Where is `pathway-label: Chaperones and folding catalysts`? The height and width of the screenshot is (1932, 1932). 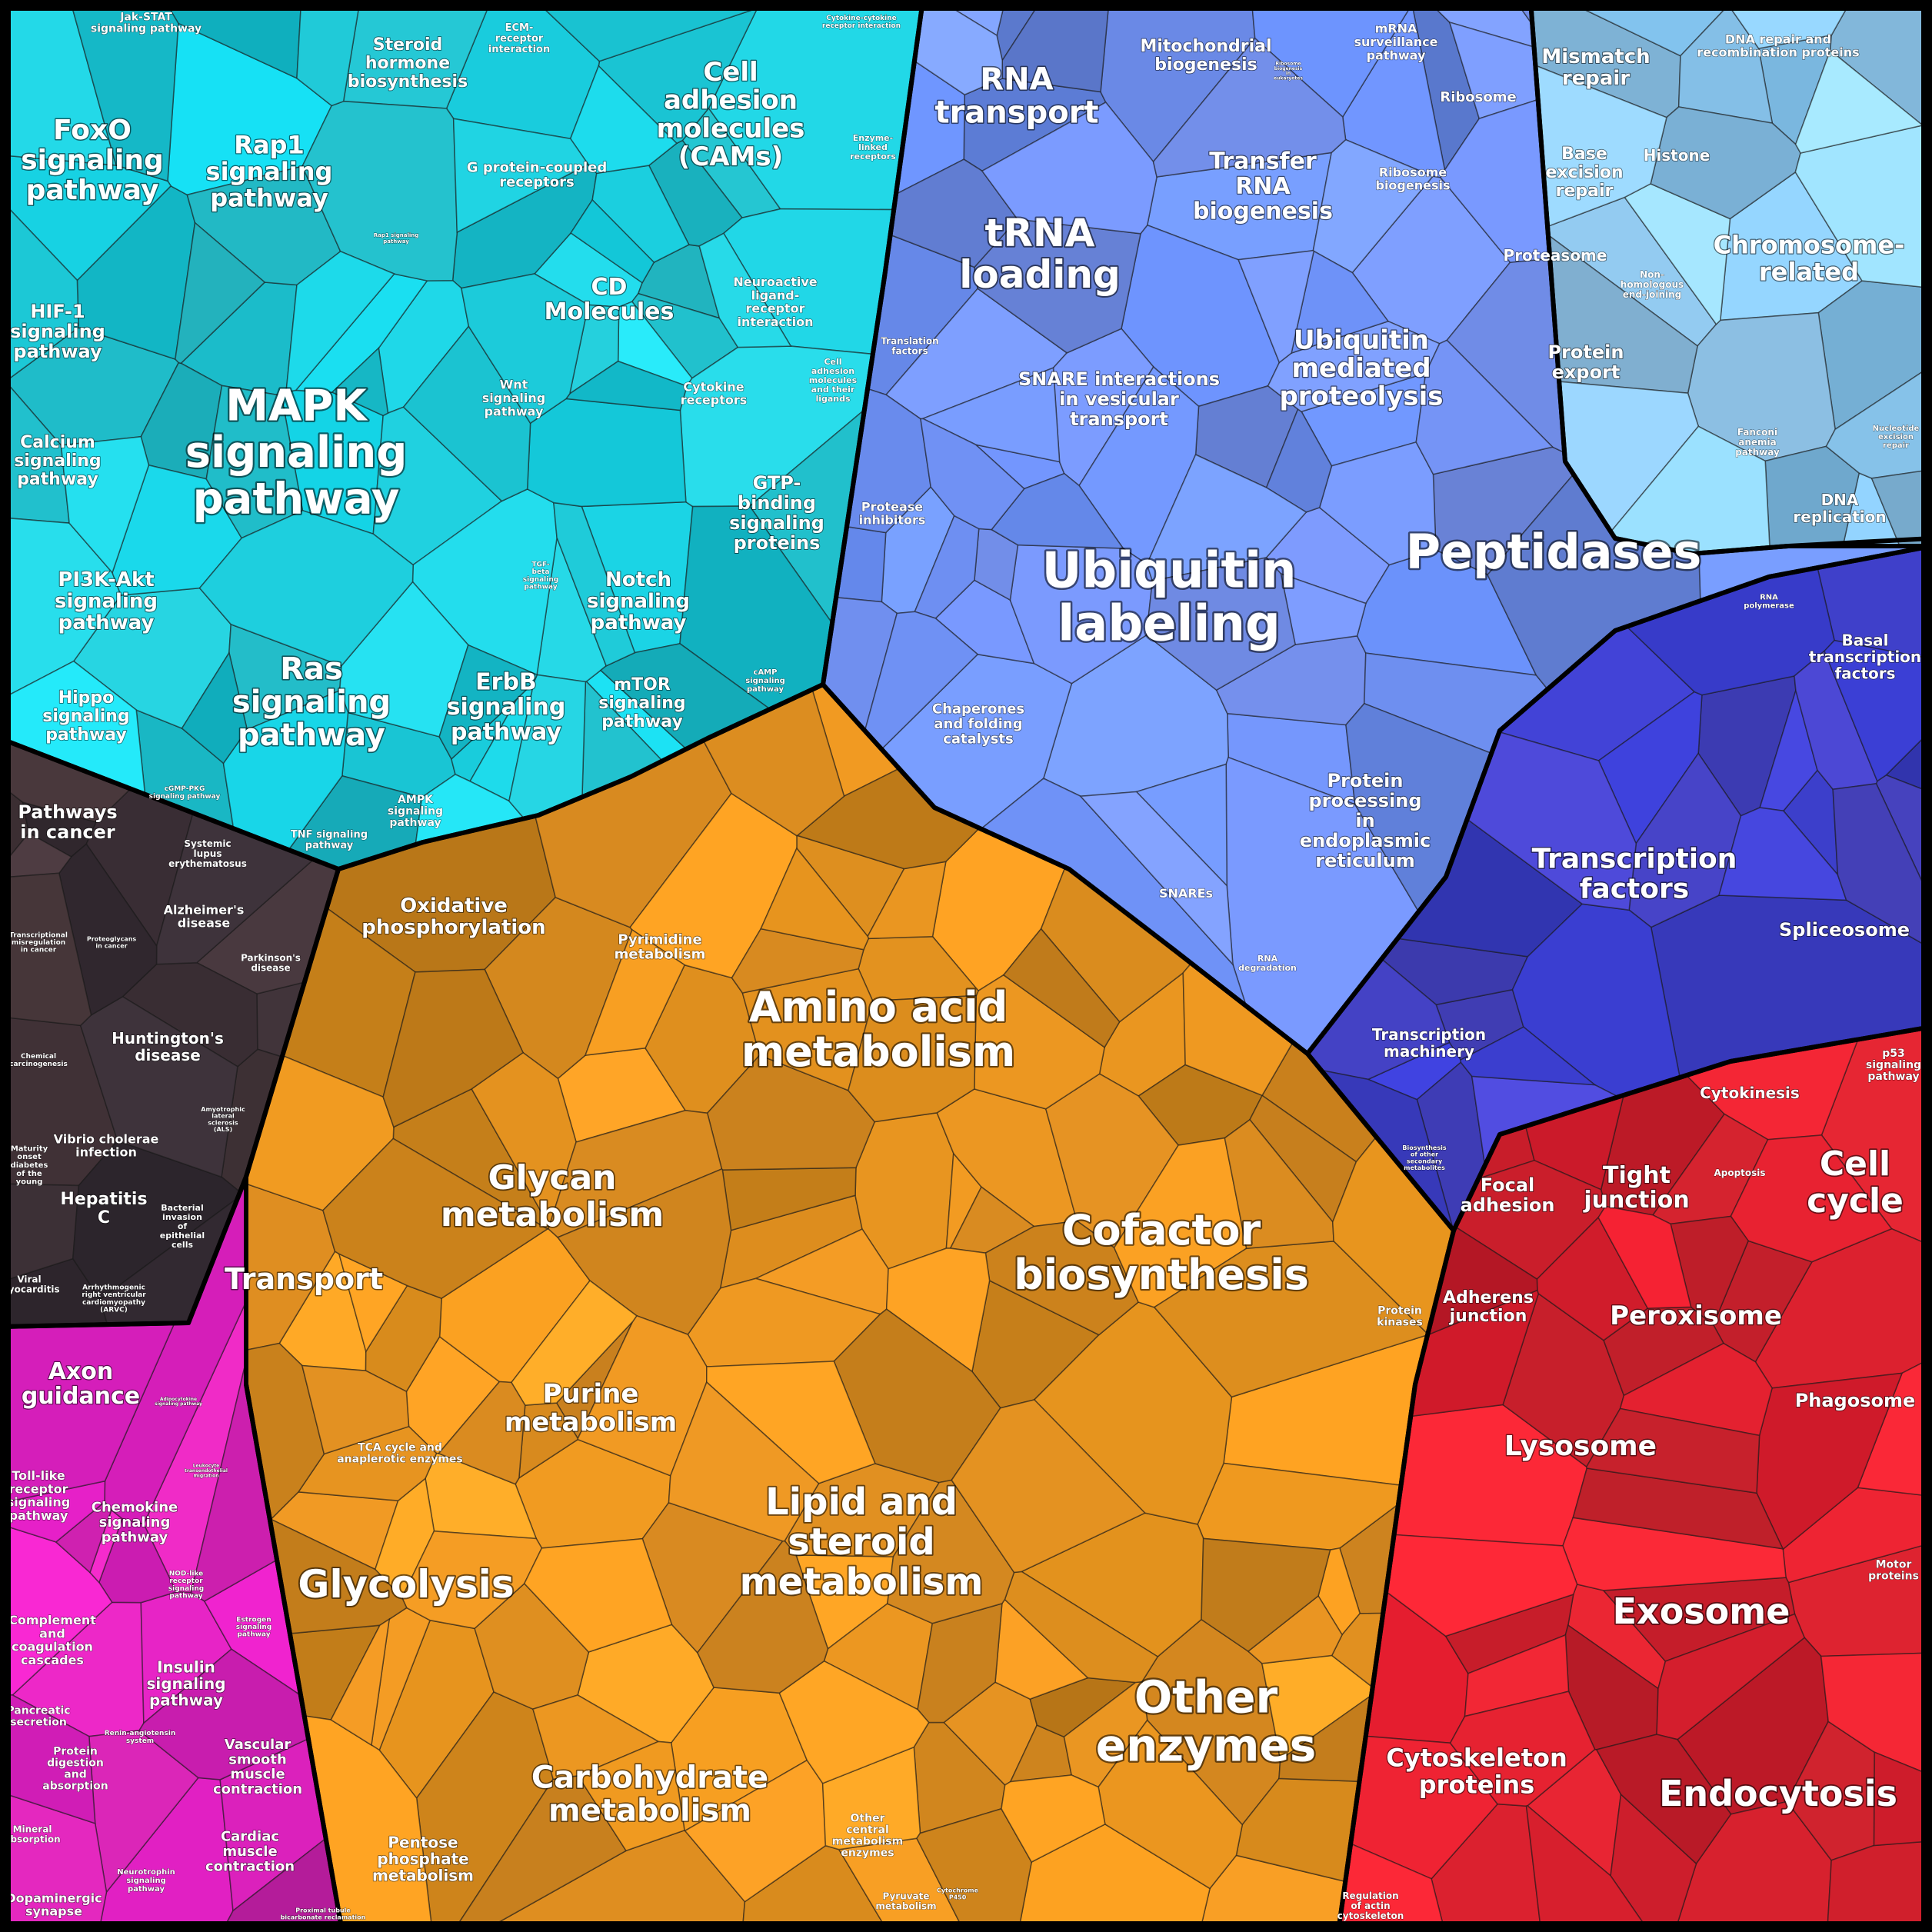 pathway-label: Chaperones and folding catalysts is located at coordinates (978, 724).